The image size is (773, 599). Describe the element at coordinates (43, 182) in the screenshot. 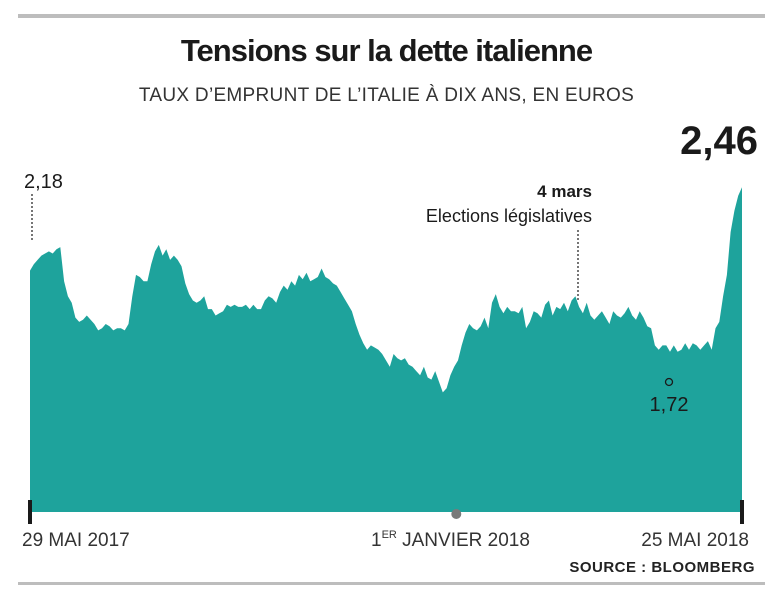

I see `annotation-start-value: 2,18` at that location.